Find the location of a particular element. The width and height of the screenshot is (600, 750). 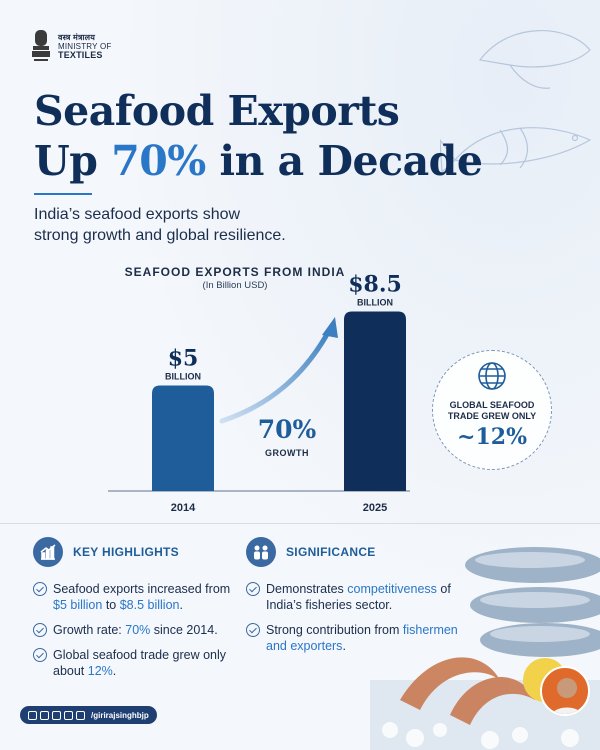

title-pre: Up is located at coordinates (73, 161).